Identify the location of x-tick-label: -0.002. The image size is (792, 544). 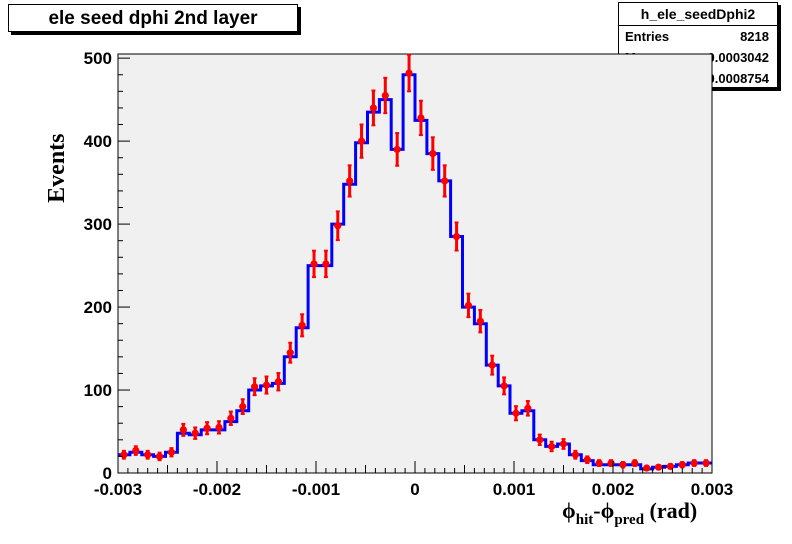
(217, 489).